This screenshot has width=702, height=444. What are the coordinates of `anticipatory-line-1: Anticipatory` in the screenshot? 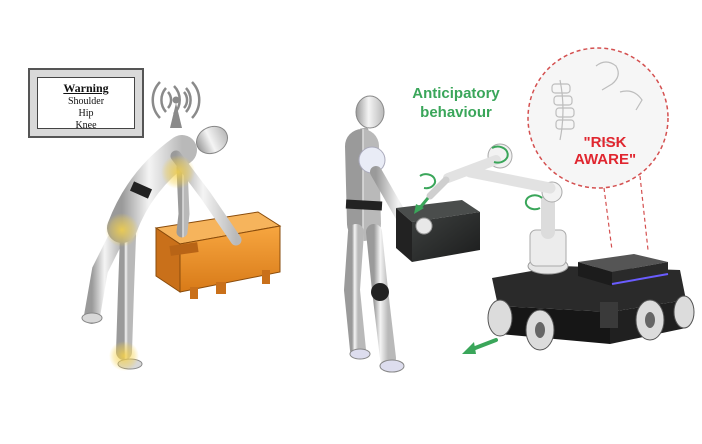 It's located at (456, 93).